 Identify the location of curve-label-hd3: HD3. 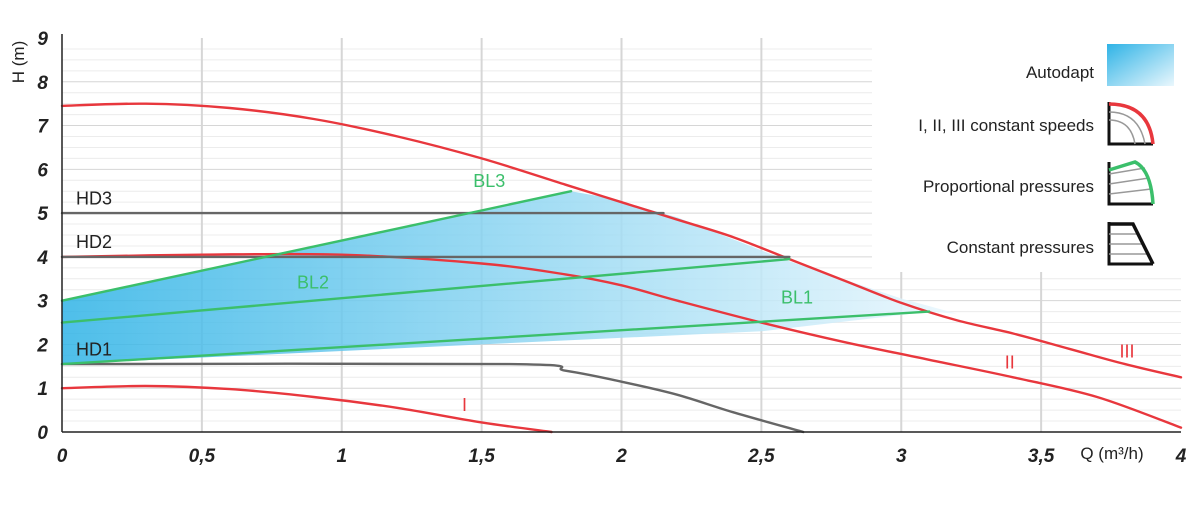
(94, 198).